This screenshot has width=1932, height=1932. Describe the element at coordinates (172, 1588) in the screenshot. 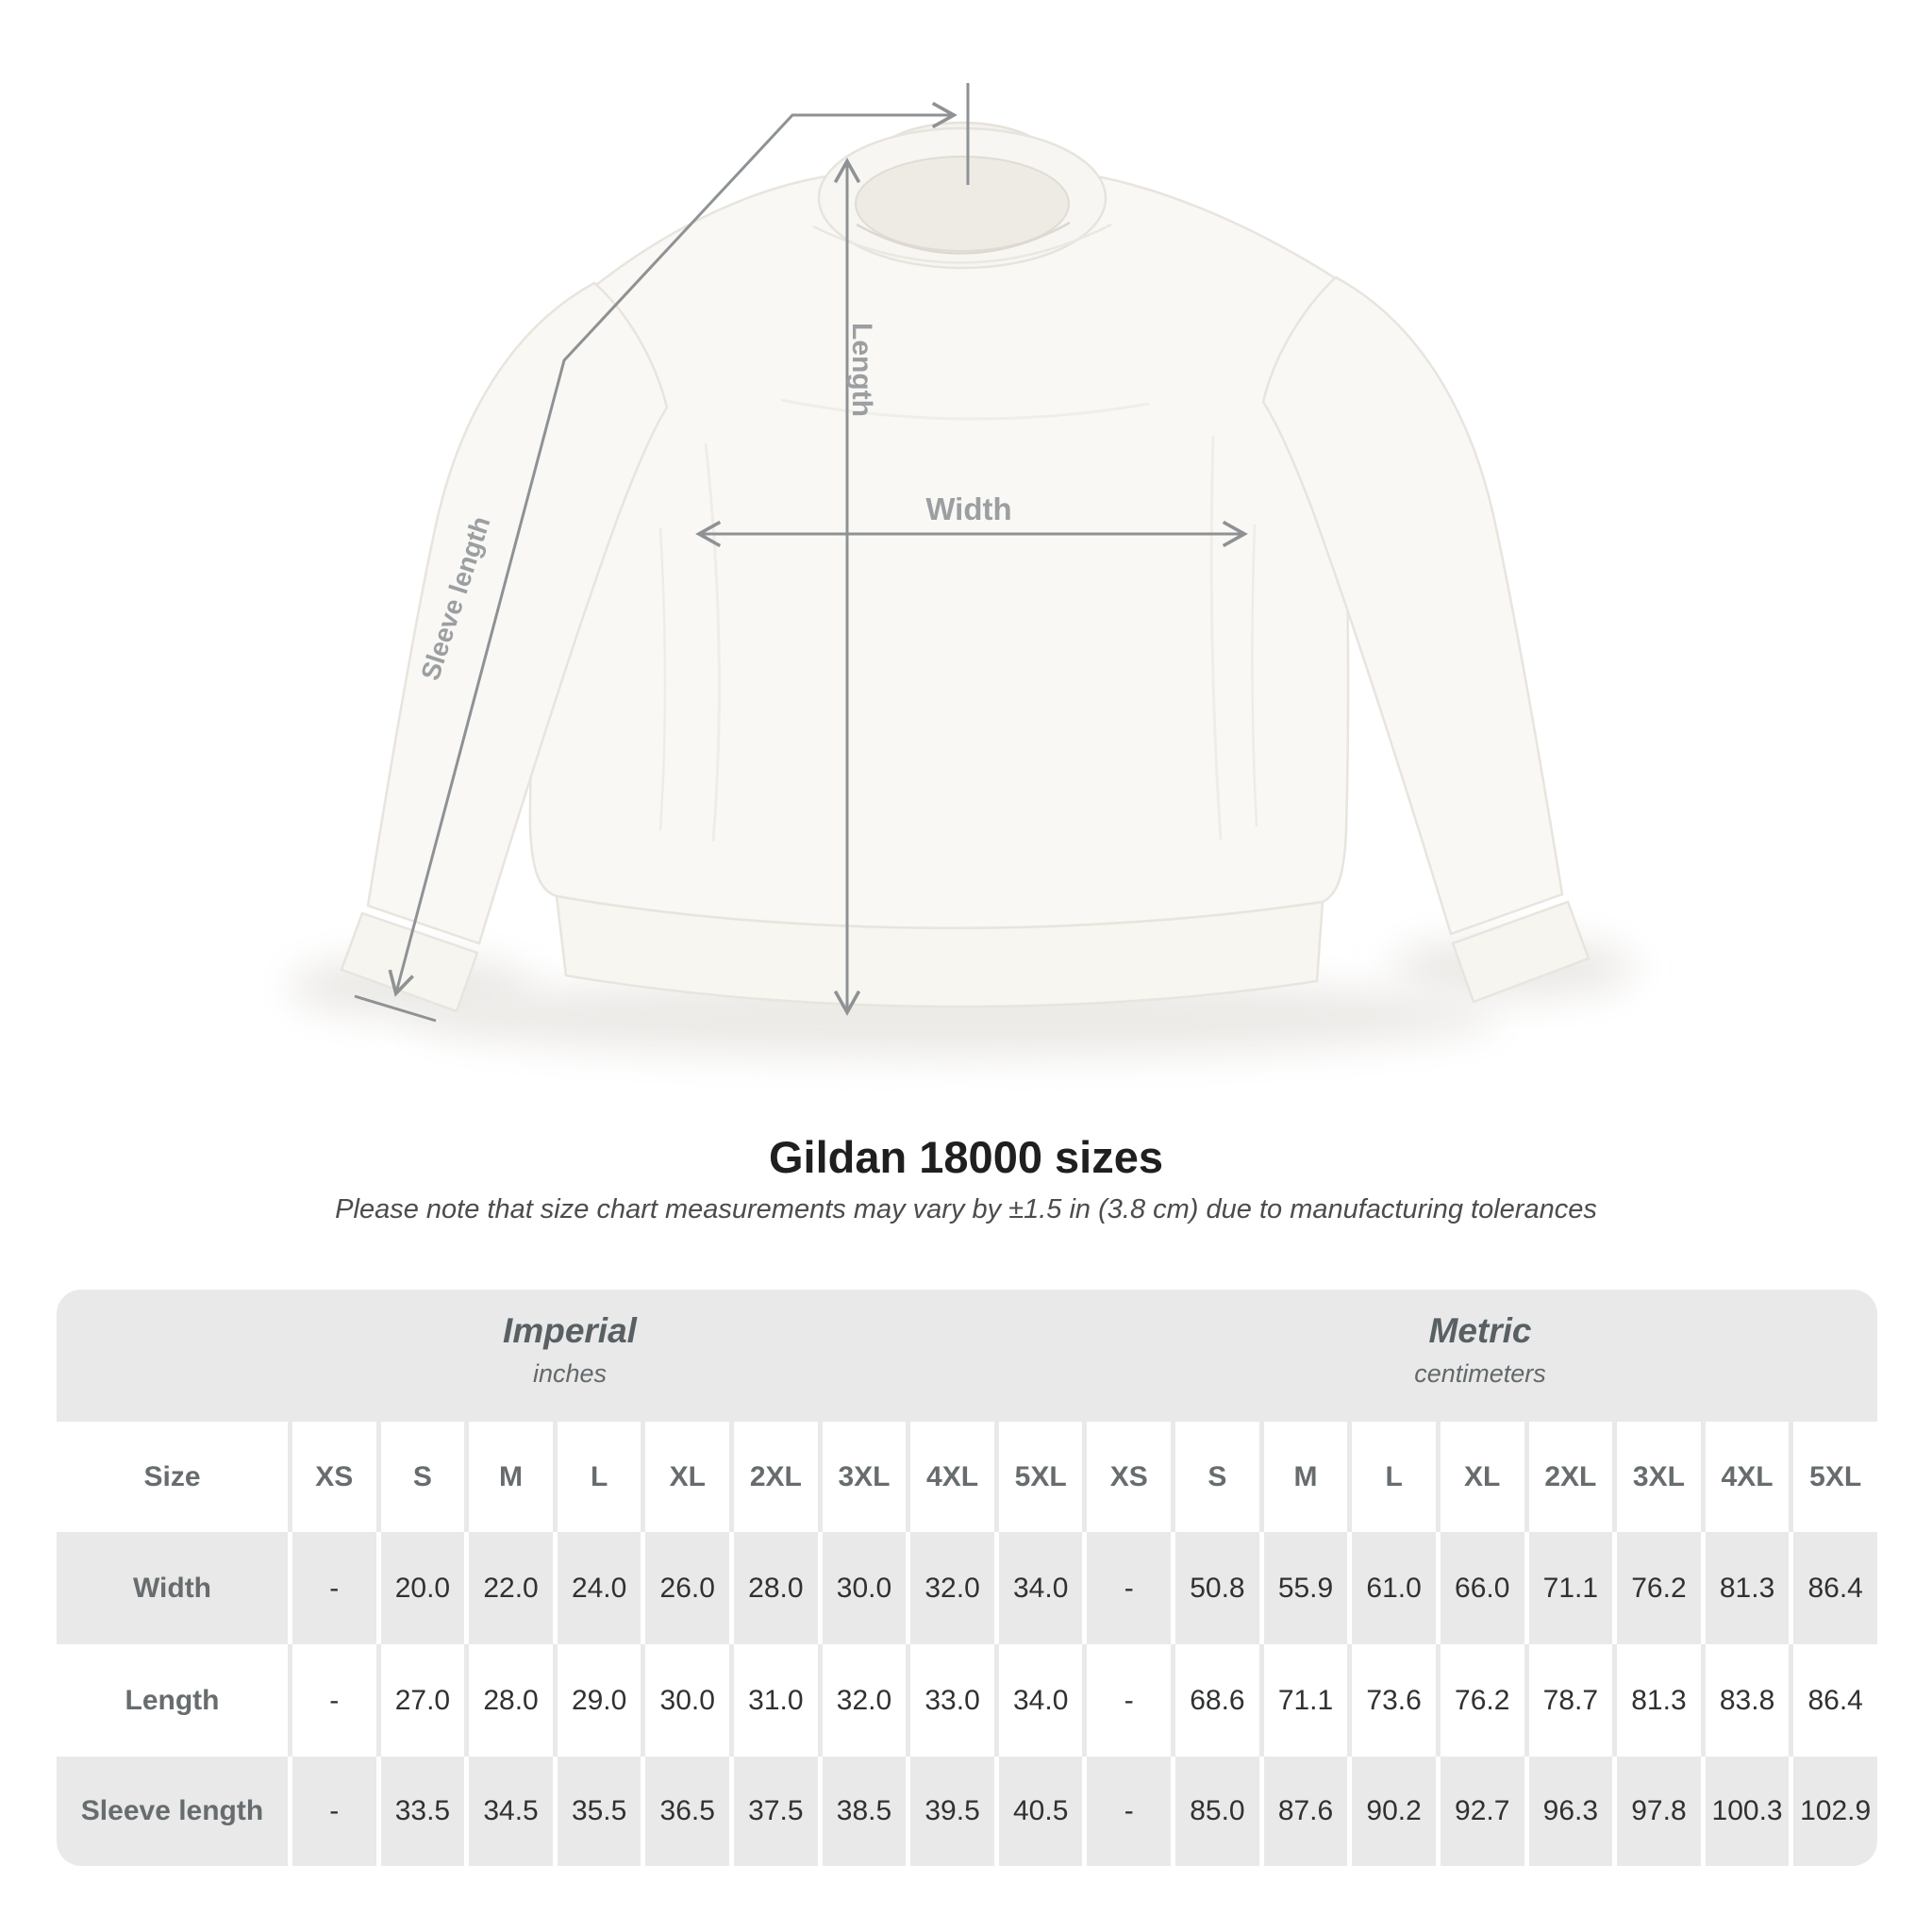

I see `row-label: Width` at that location.